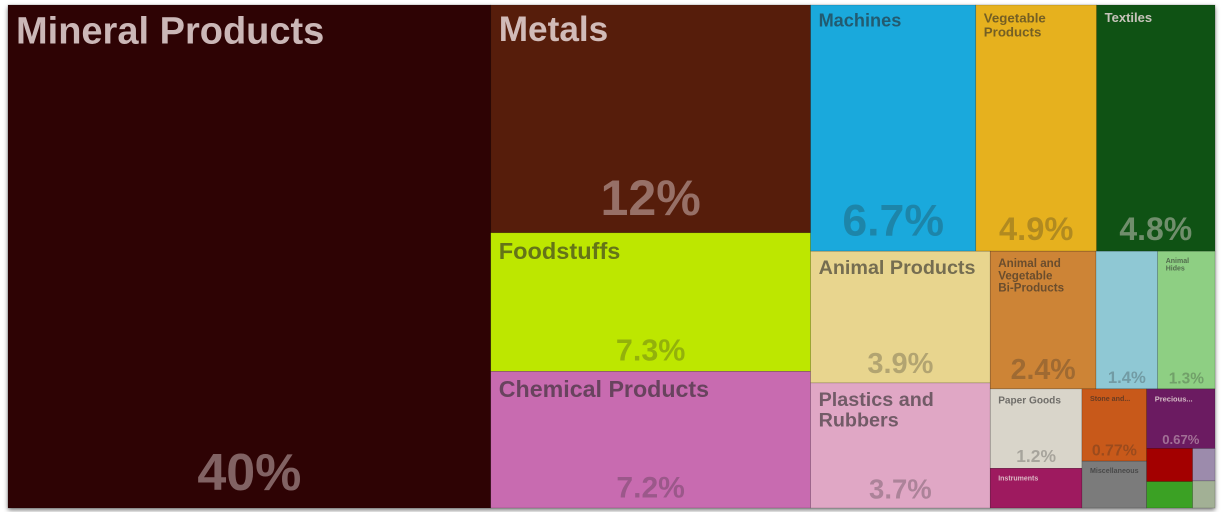 The height and width of the screenshot is (512, 1222). I want to click on tile-value: 4.9%, so click(1036, 228).